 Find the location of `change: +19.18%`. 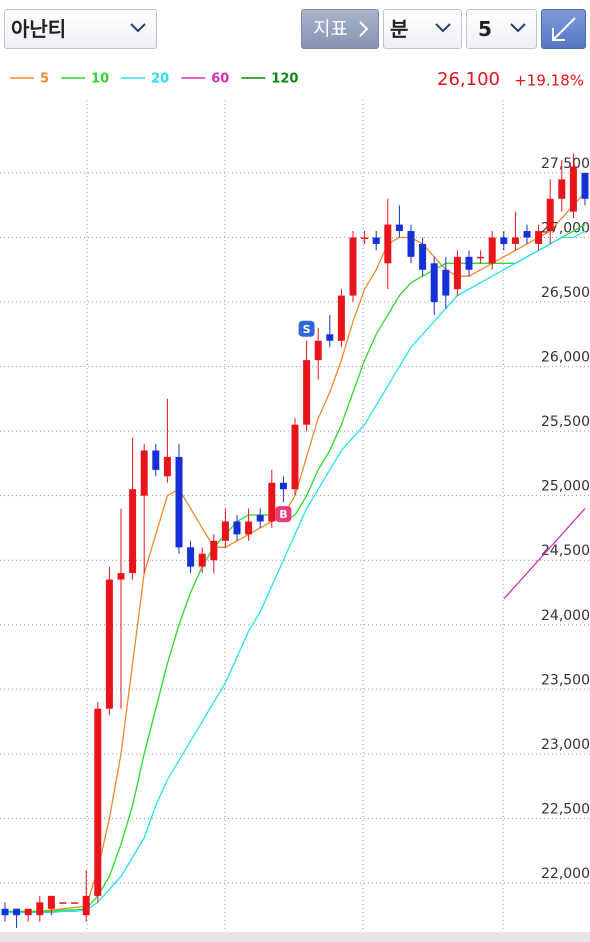

change: +19.18% is located at coordinates (549, 81).